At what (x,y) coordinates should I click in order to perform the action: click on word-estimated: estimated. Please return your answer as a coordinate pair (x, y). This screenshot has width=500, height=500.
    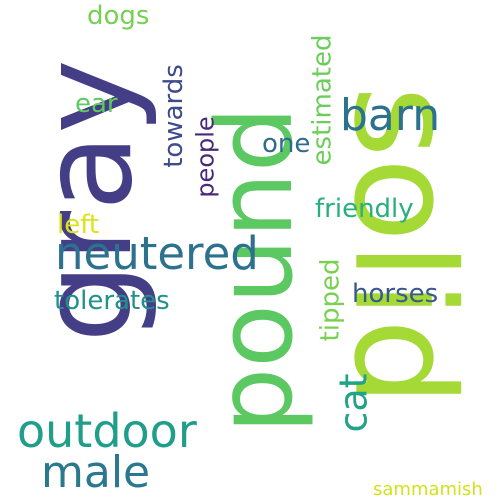
    Looking at the image, I should click on (322, 100).